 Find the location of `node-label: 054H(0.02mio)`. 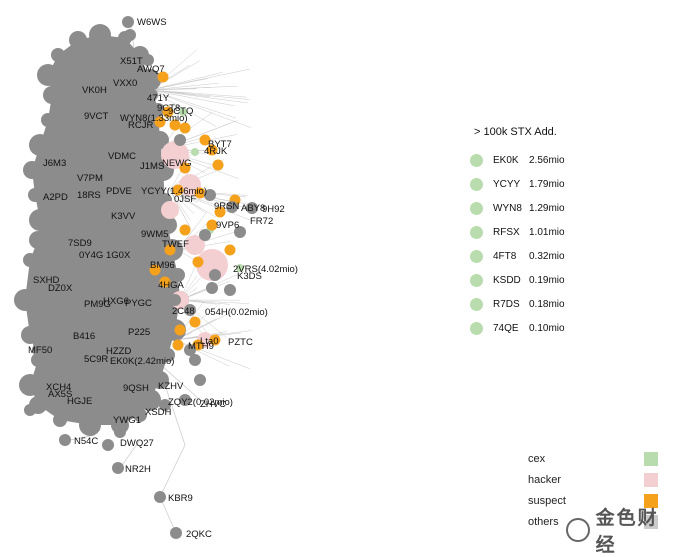

node-label: 054H(0.02mio) is located at coordinates (236, 312).